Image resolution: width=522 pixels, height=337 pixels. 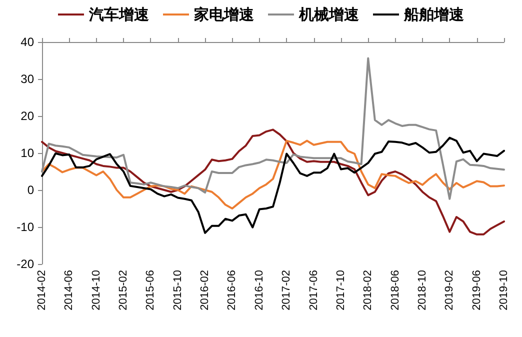 I want to click on legend-label: 船舶增速, so click(x=434, y=15).